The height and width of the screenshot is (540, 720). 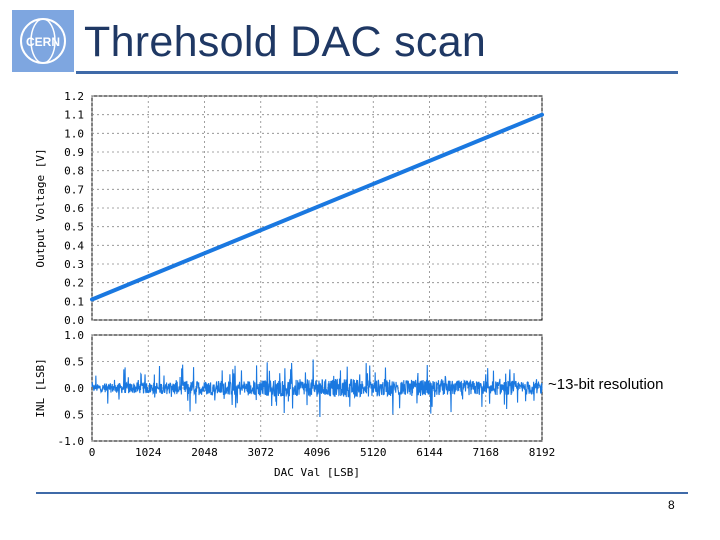 I want to click on y-tick-label: 0.7, so click(x=74, y=189).